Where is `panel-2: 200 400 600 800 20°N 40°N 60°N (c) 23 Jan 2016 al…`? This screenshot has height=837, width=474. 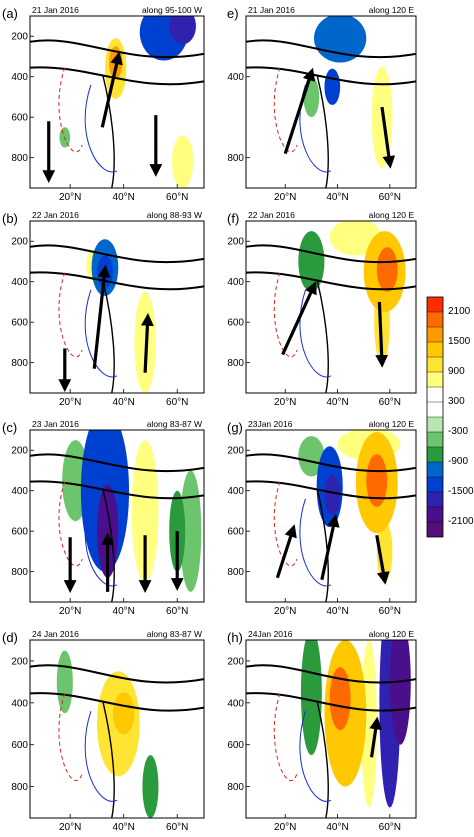 panel-2: 200 400 600 800 20°N 40°N 60°N (c) 23 Jan 2016 al… is located at coordinates (103, 518).